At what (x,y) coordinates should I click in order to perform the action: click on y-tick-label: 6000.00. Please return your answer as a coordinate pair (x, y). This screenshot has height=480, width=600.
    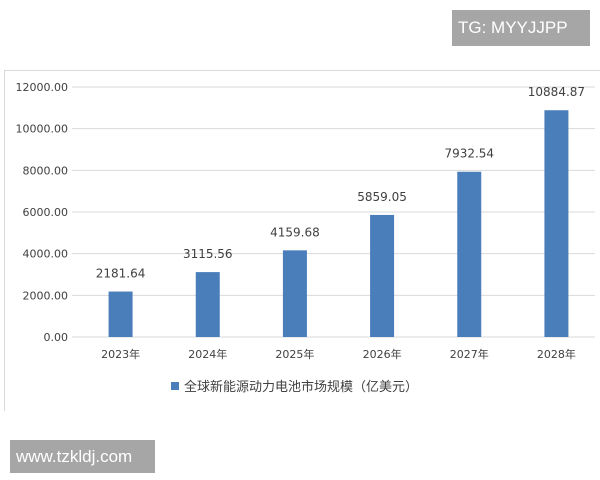
    Looking at the image, I should click on (46, 212).